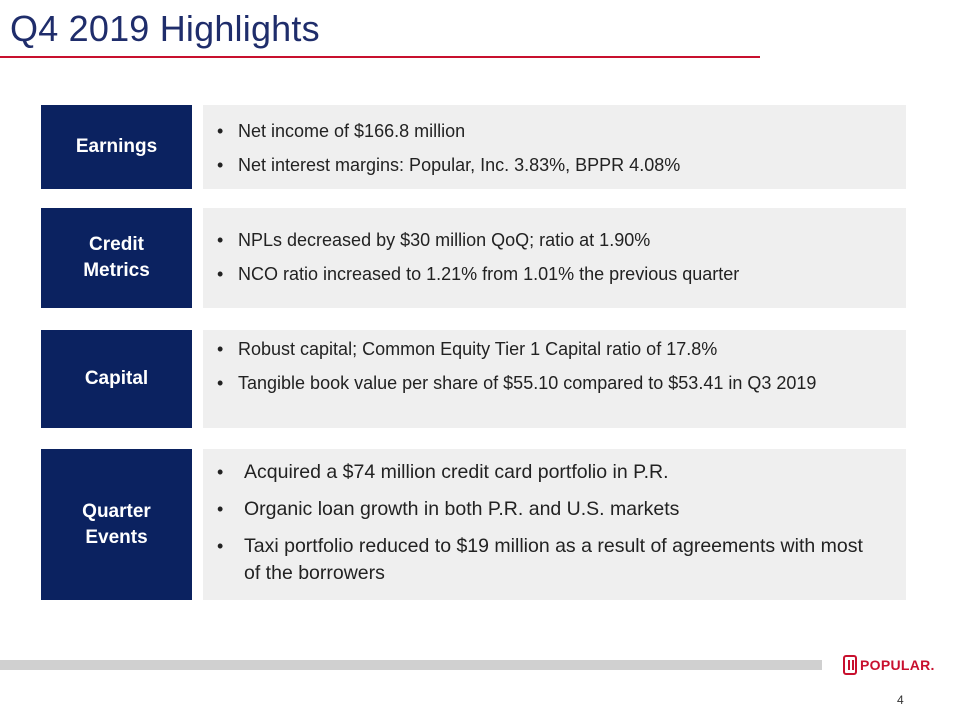 The width and height of the screenshot is (960, 720). I want to click on section-label-quarter-events: Quarter Events, so click(116, 524).